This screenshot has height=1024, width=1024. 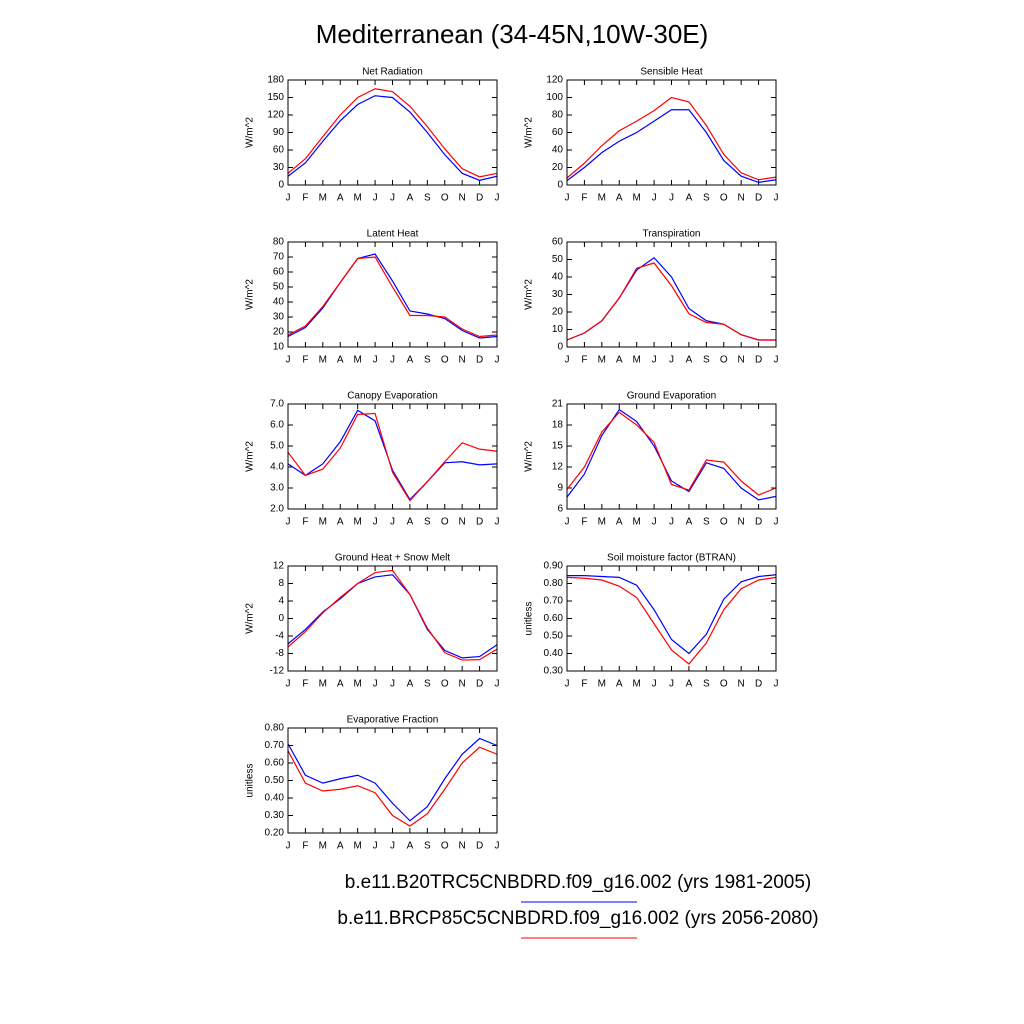 I want to click on panel-title: Canopy Evaporation, so click(x=392, y=396).